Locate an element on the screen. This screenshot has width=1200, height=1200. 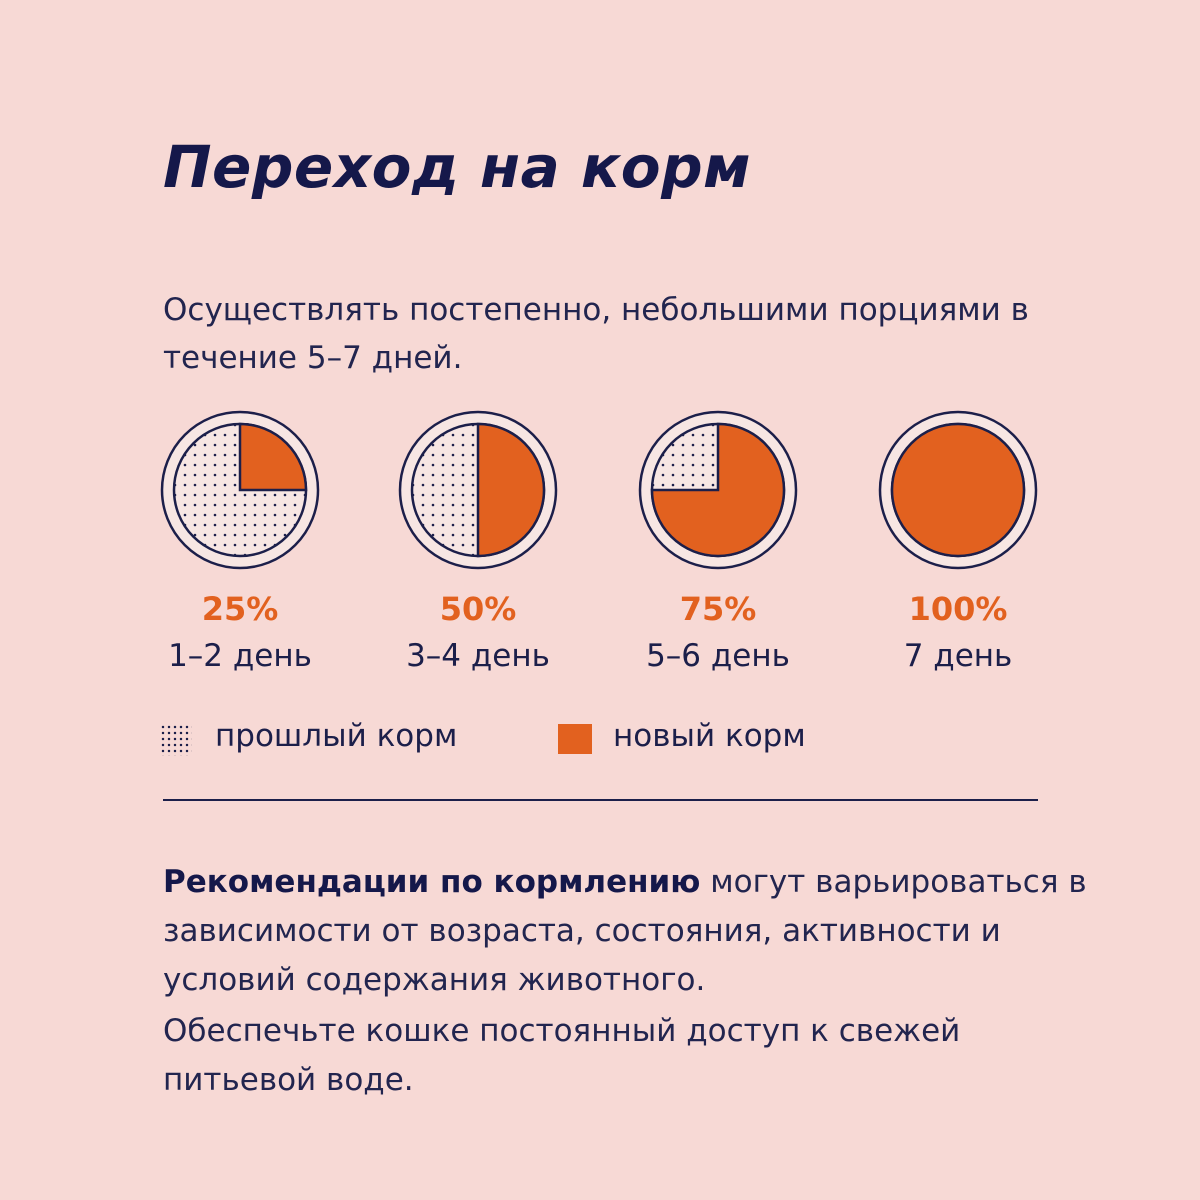
step-days: 7 день is located at coordinates (958, 656).